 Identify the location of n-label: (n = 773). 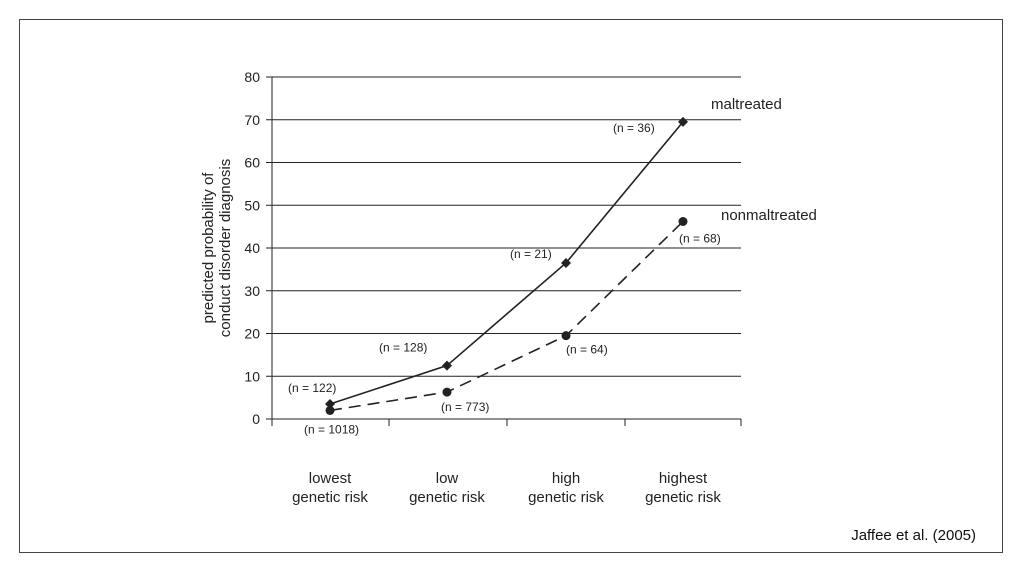
(465, 407).